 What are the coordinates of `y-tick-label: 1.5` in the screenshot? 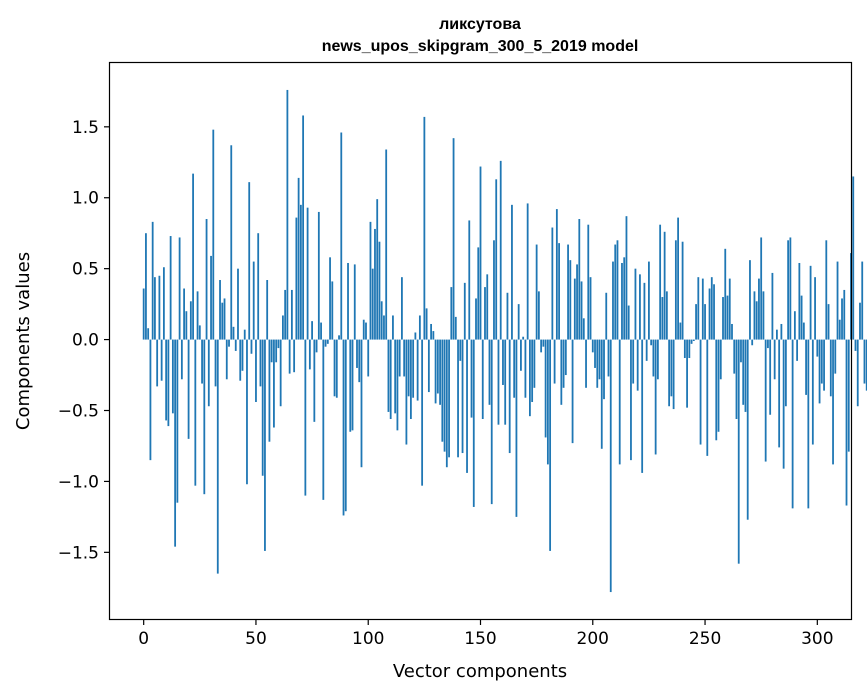 It's located at (85, 128).